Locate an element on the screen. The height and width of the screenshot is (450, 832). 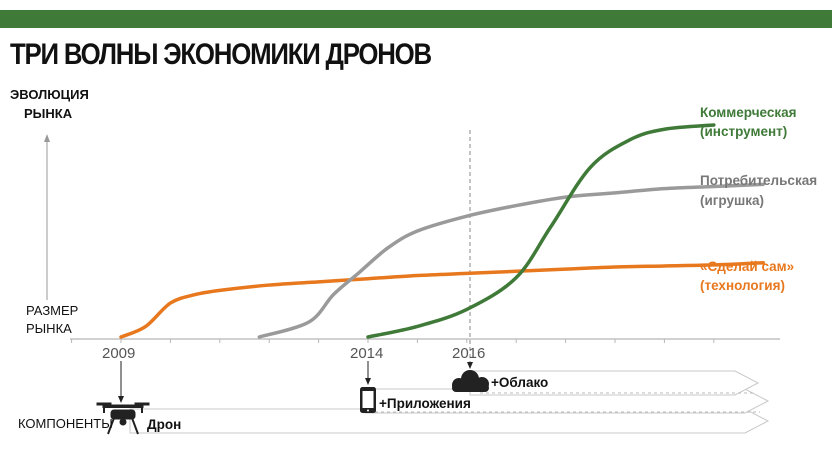
series-label-commercial-line2: (инструмент) is located at coordinates (743, 131).